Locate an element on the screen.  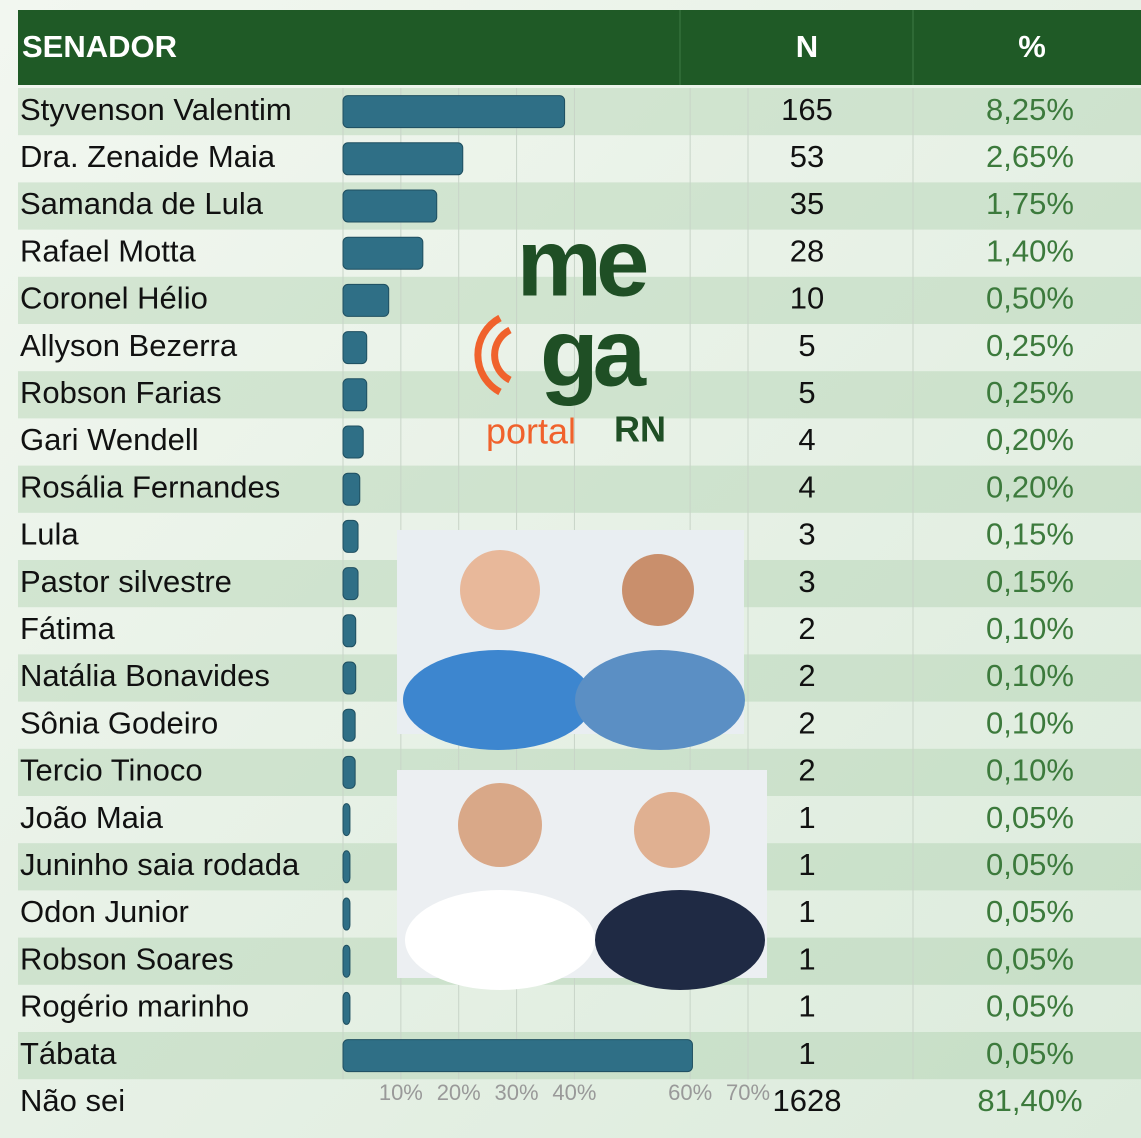
row-n: 165 is located at coordinates (807, 109).